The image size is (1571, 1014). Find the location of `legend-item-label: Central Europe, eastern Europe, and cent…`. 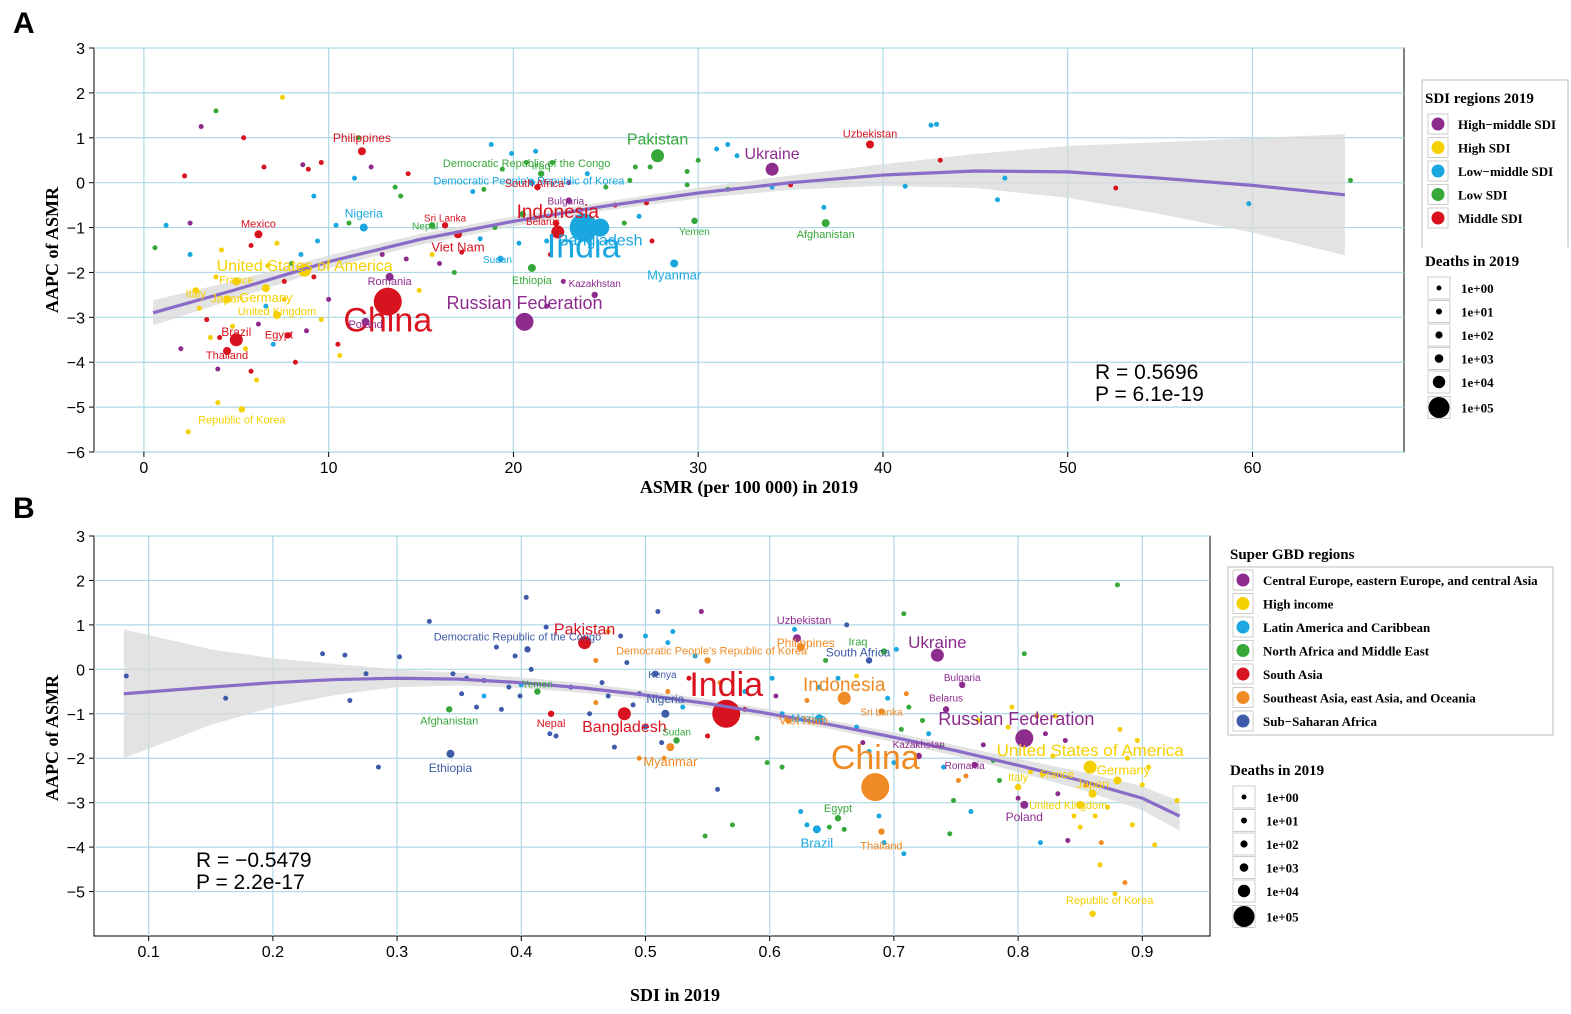

legend-item-label: Central Europe, eastern Europe, and cent… is located at coordinates (1400, 580).